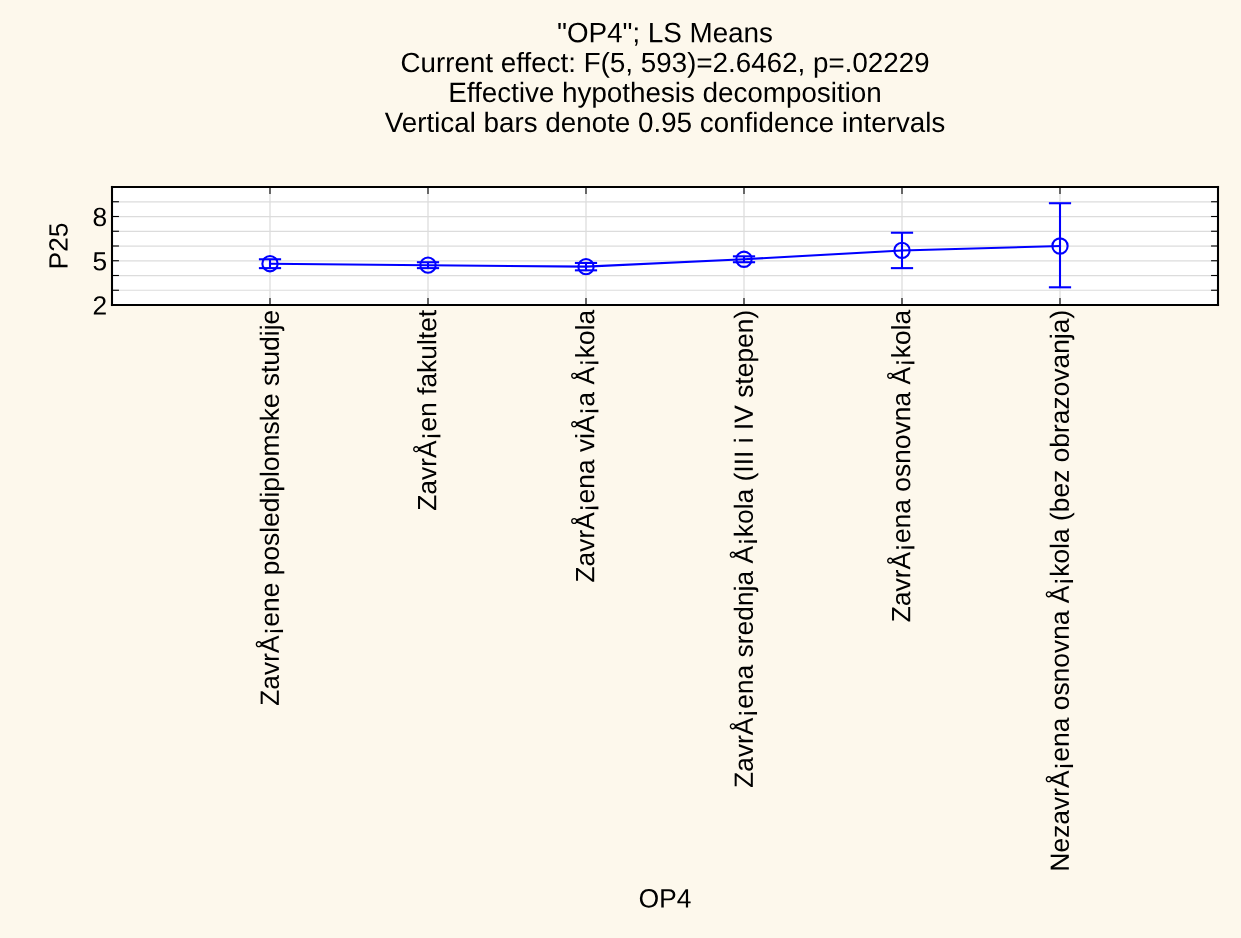  Describe the element at coordinates (665, 898) in the screenshot. I see `x-axis-title: OP4` at that location.